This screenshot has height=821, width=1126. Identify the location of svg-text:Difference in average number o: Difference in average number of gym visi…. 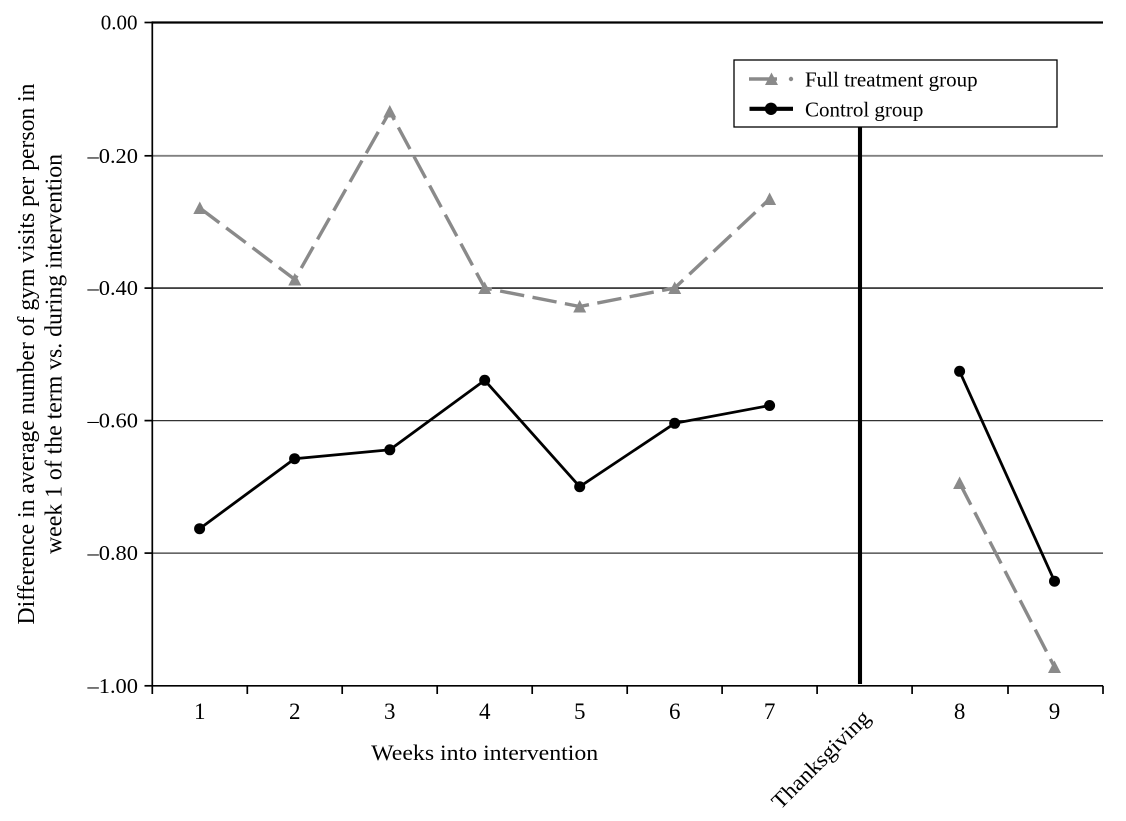
(27, 354).